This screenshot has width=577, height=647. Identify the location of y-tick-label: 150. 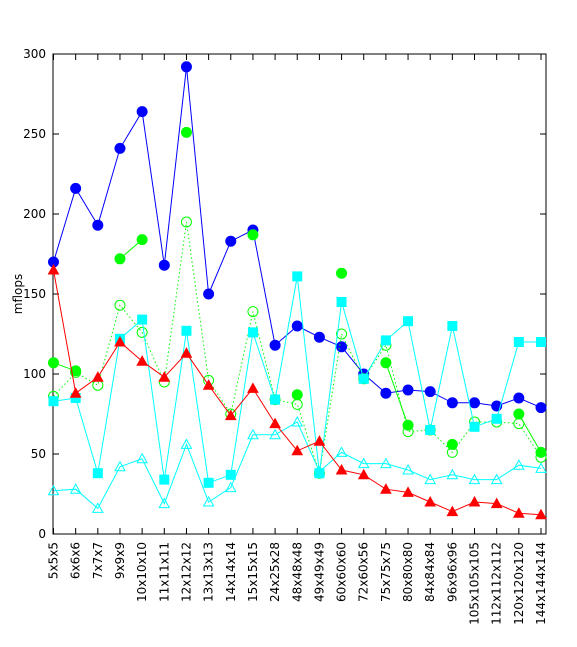
(34, 294).